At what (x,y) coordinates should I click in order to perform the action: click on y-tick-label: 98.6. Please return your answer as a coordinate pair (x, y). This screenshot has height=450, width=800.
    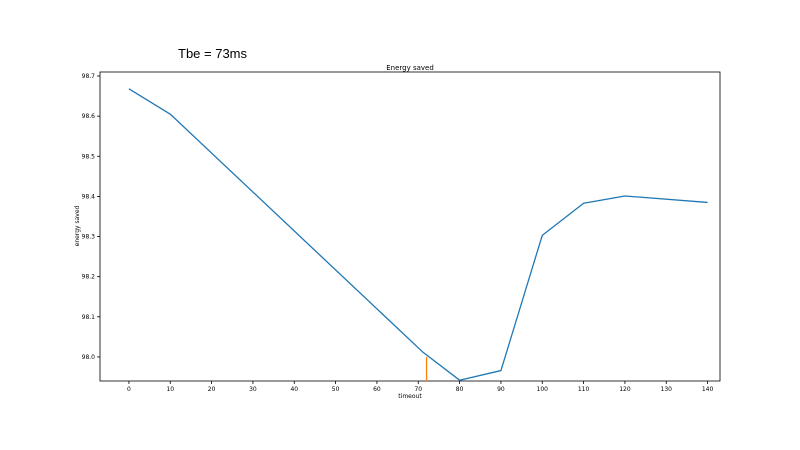
    Looking at the image, I should click on (89, 116).